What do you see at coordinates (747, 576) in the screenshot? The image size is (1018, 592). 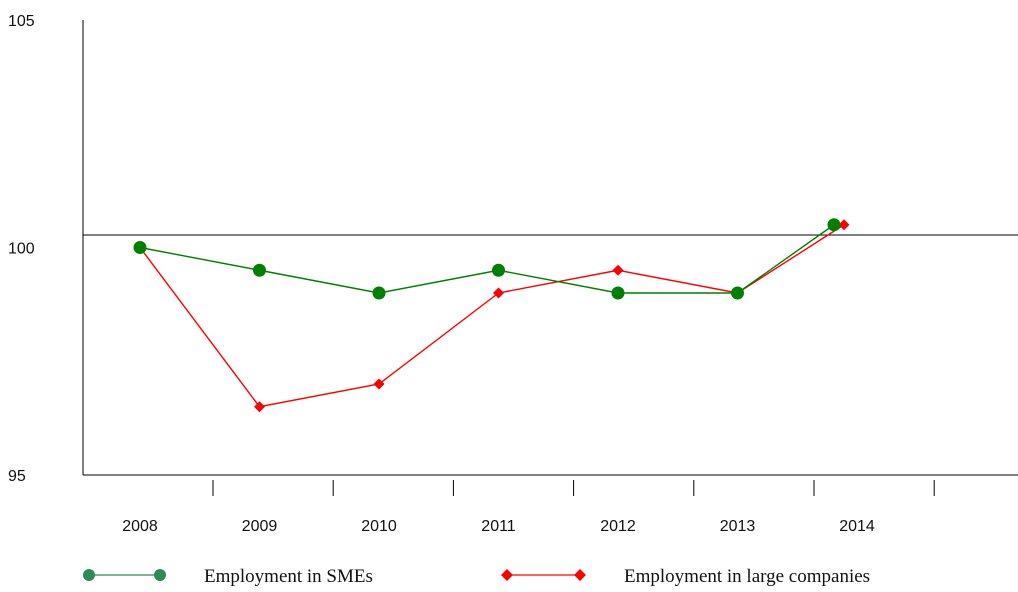 I see `legend-label-large-companies: Employment in large companies` at bounding box center [747, 576].